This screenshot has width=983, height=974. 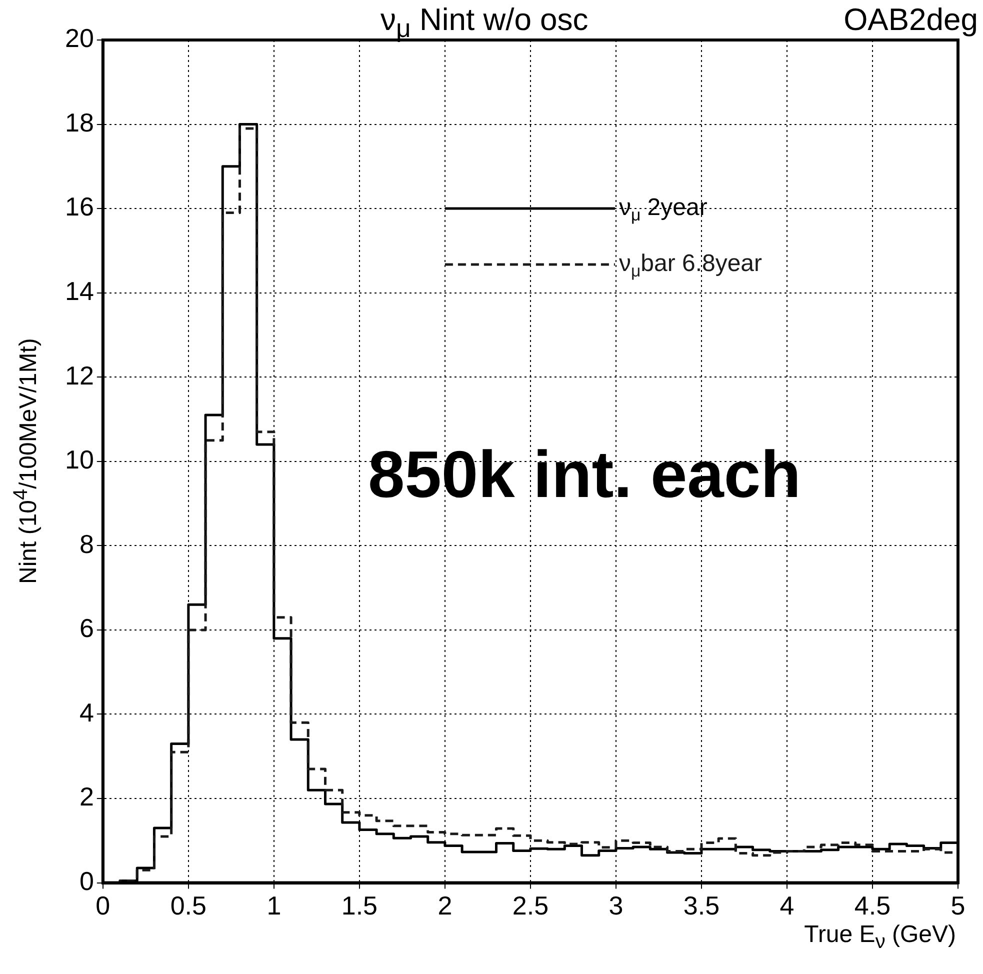 I want to click on x-tick-label: 1.5, so click(x=359, y=905).